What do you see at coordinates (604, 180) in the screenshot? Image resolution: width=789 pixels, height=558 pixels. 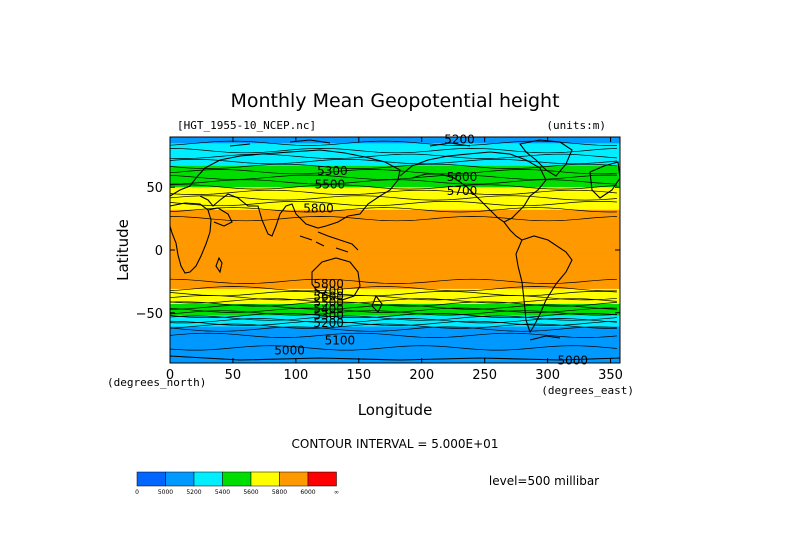 I see `coastline-europe-west` at bounding box center [604, 180].